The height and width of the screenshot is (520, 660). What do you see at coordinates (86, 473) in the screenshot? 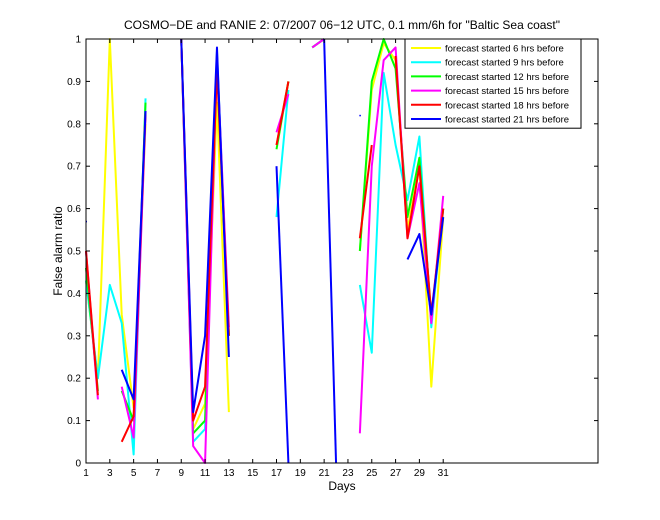
I see `x-tick-label: 1` at bounding box center [86, 473].